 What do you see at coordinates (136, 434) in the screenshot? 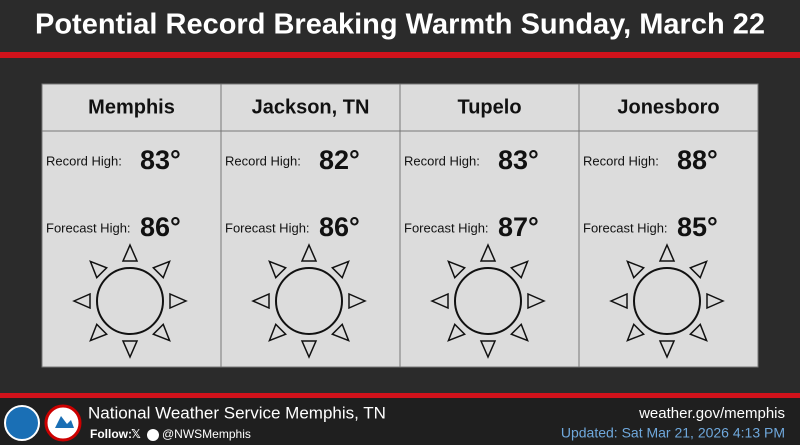
I see `x-icon: 𝕏` at bounding box center [136, 434].